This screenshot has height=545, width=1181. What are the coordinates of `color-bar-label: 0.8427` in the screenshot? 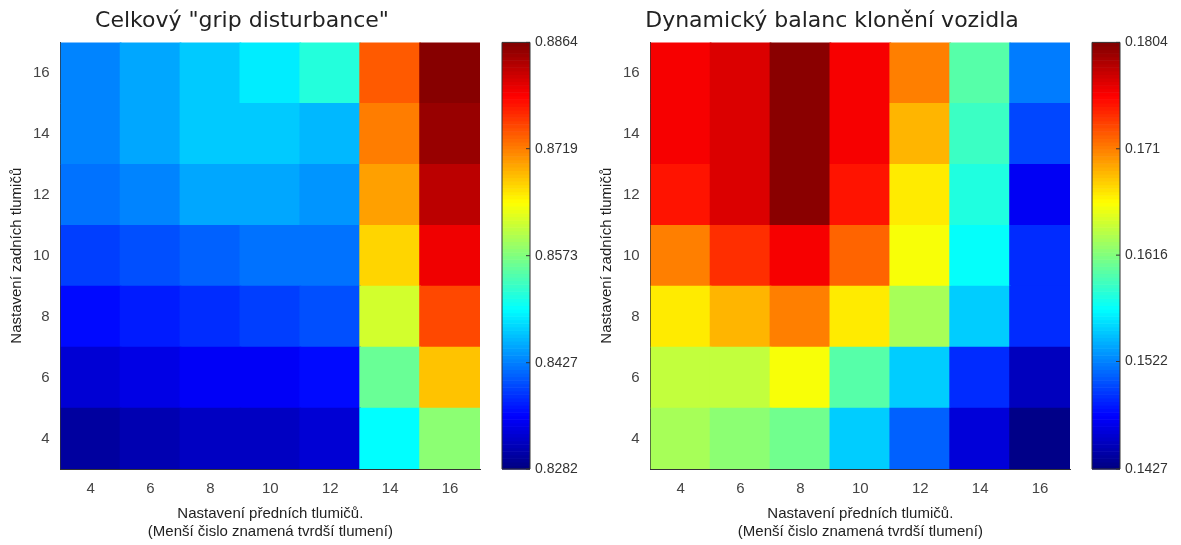 It's located at (557, 361).